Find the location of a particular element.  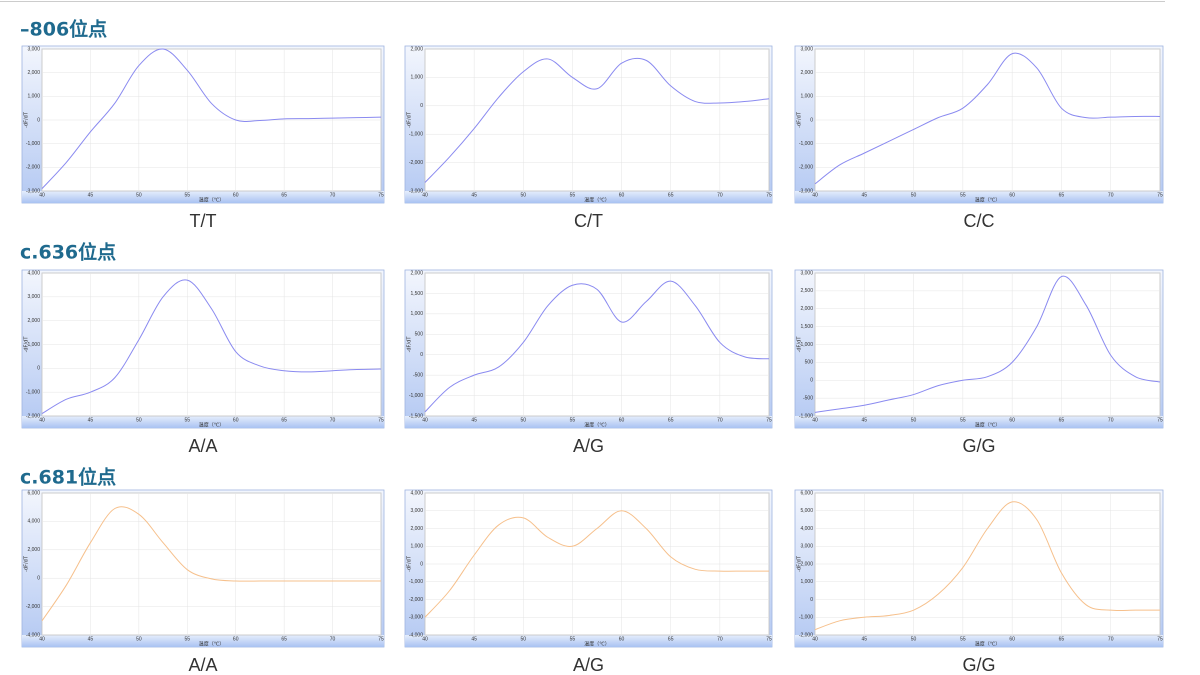

y-tick-label: 1,500 is located at coordinates (806, 327).